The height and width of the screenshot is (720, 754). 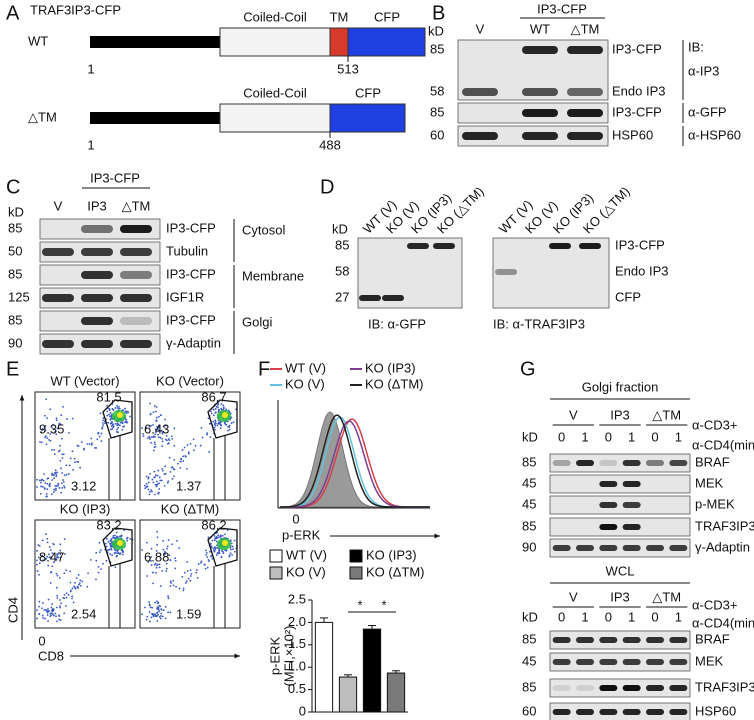 What do you see at coordinates (620, 484) in the screenshot?
I see `blot` at bounding box center [620, 484].